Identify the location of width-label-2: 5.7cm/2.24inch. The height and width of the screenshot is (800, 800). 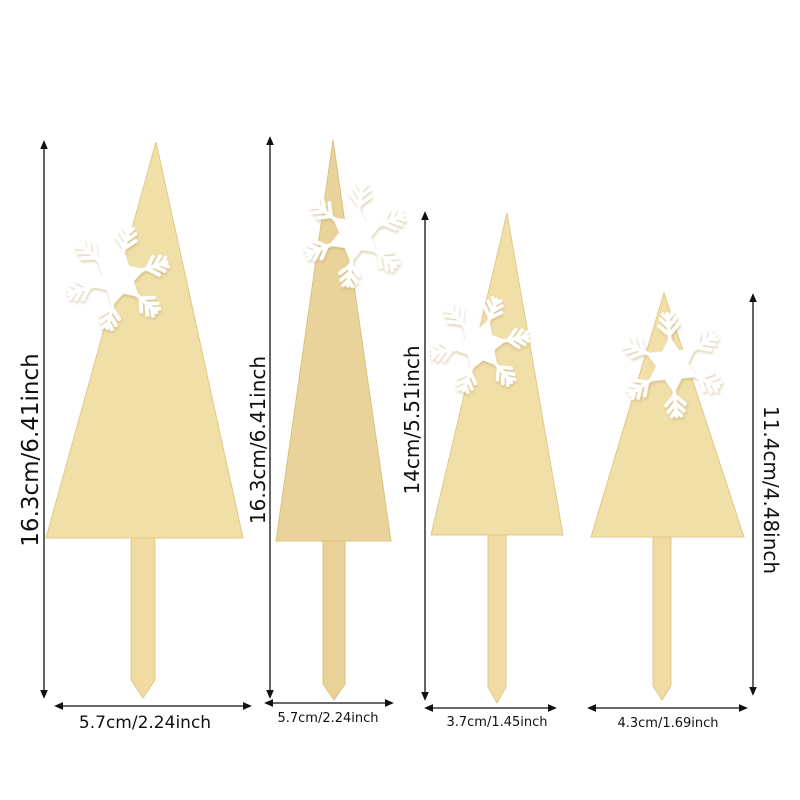
(327, 718).